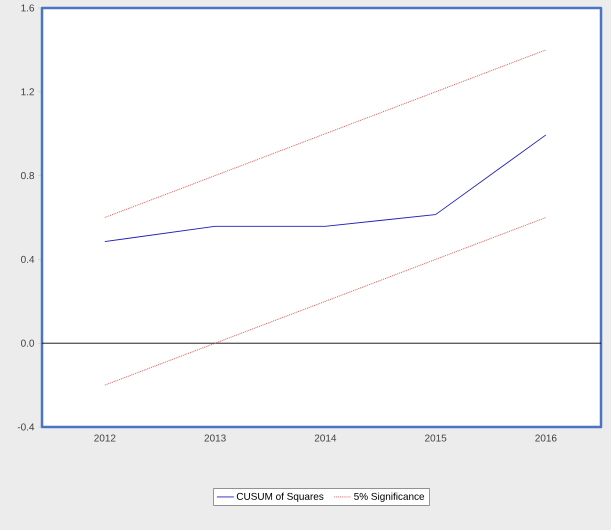  What do you see at coordinates (435, 438) in the screenshot?
I see `x-tick-label: 2015` at bounding box center [435, 438].